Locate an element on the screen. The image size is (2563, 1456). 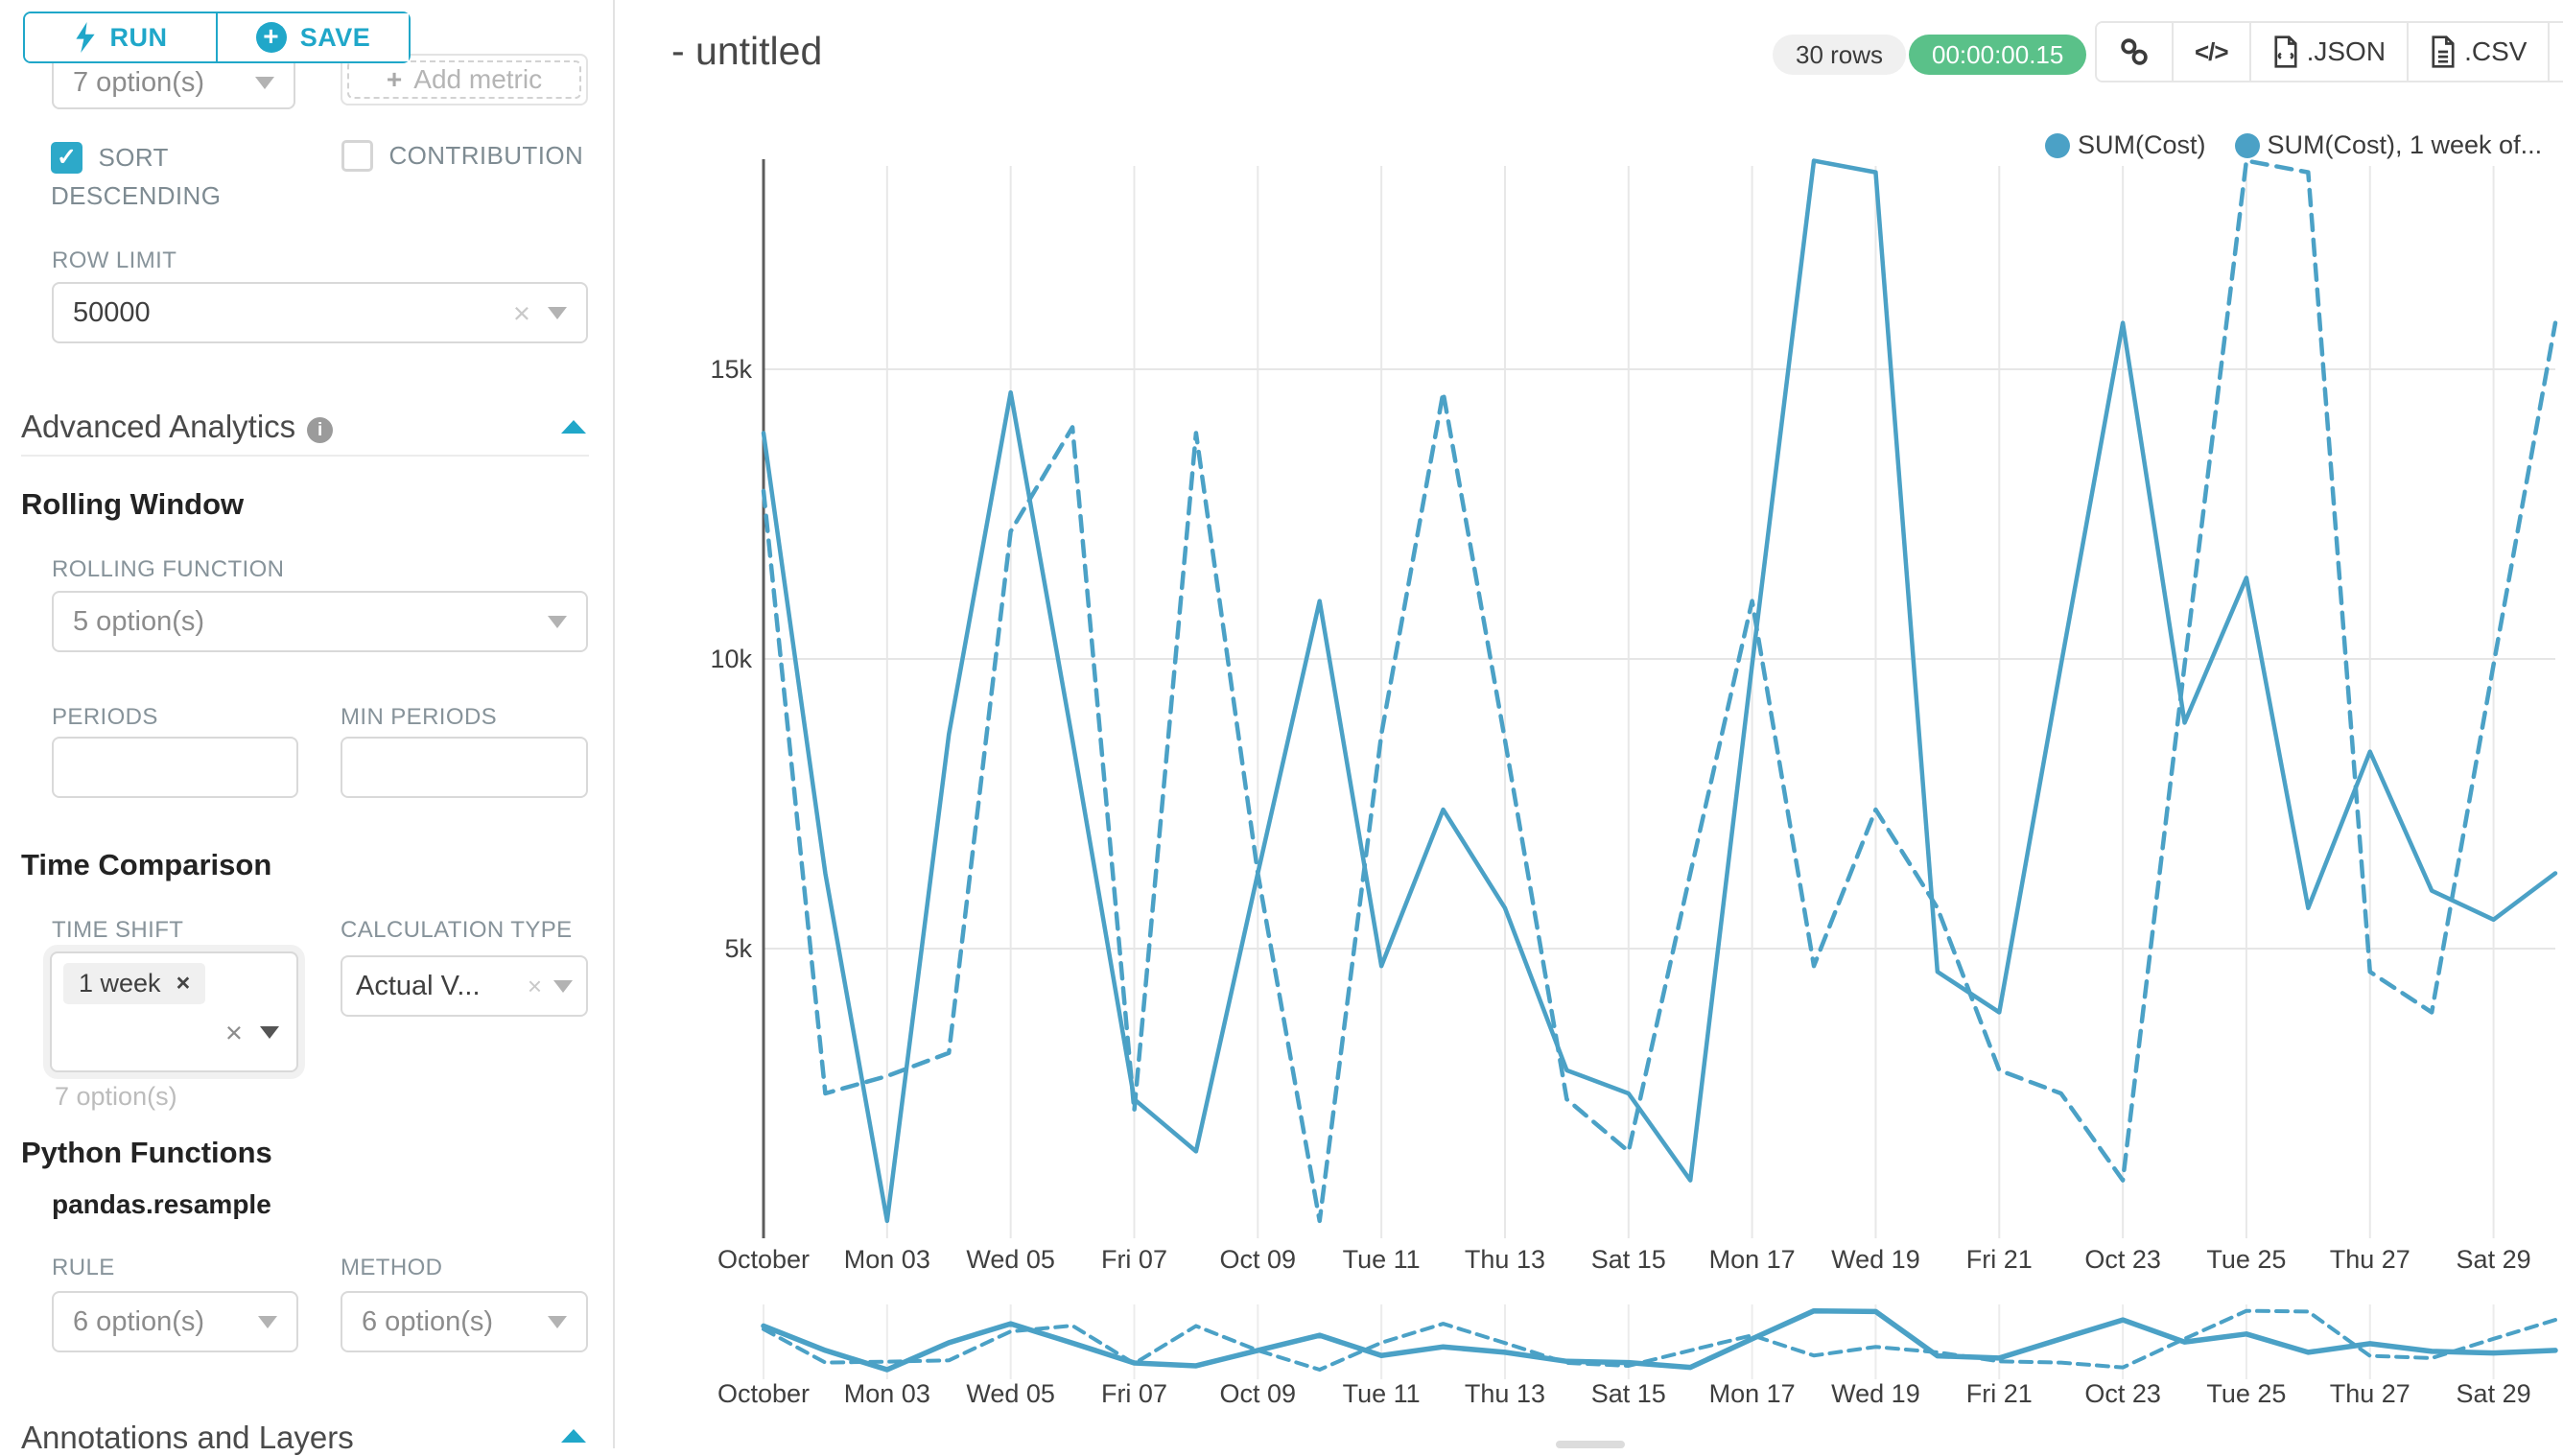
copy-link-button is located at coordinates (2135, 52).